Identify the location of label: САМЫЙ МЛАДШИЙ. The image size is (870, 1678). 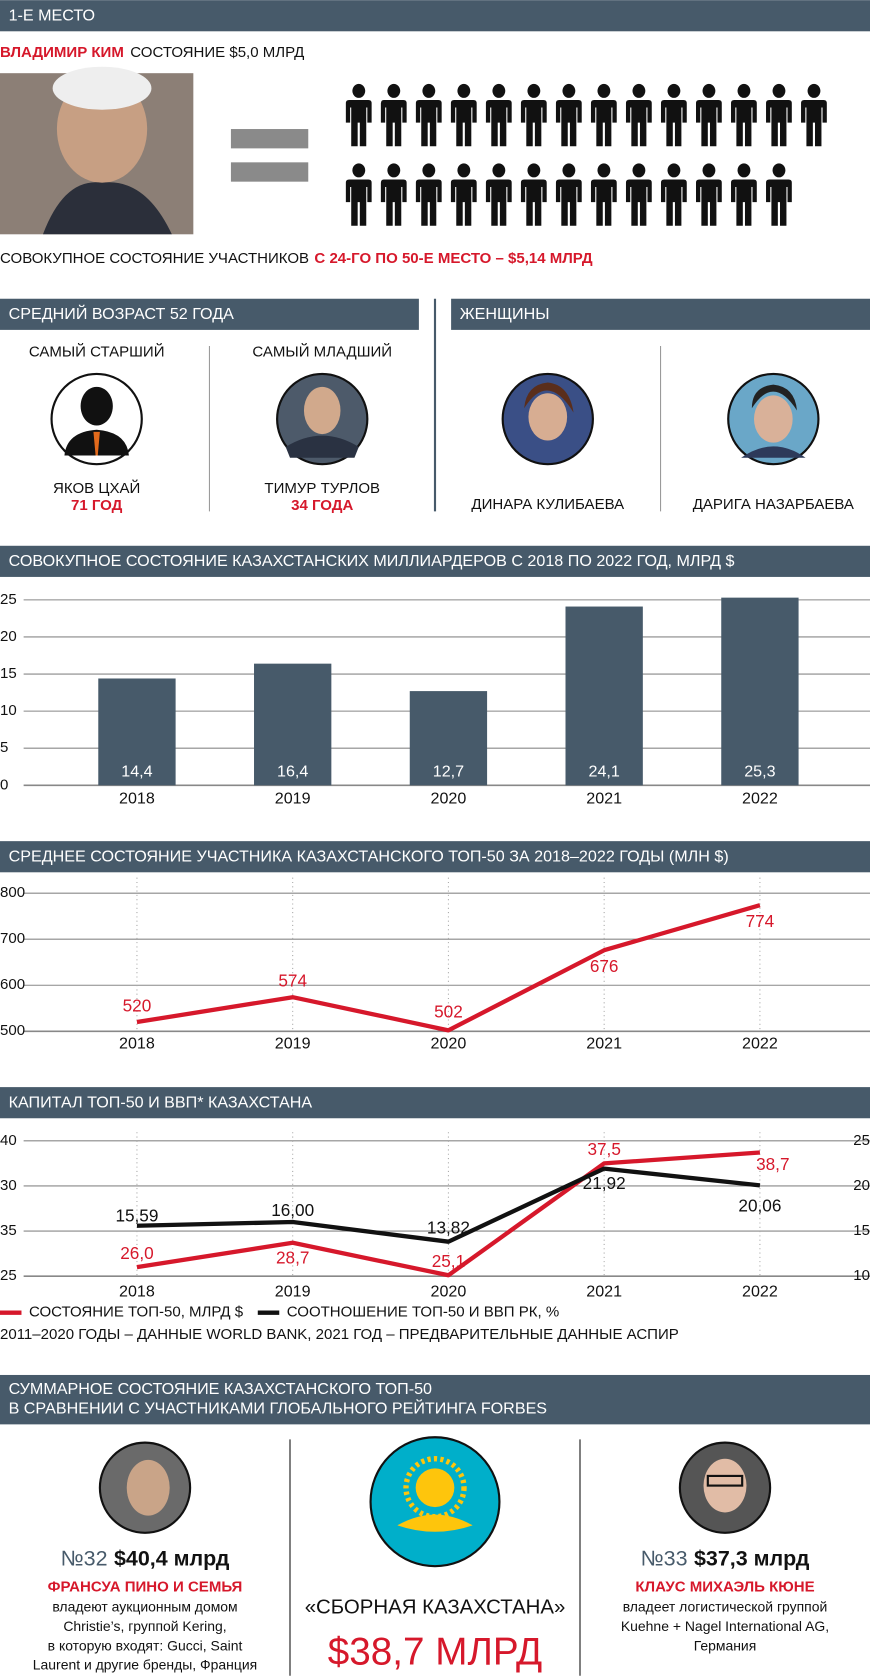
(322, 351).